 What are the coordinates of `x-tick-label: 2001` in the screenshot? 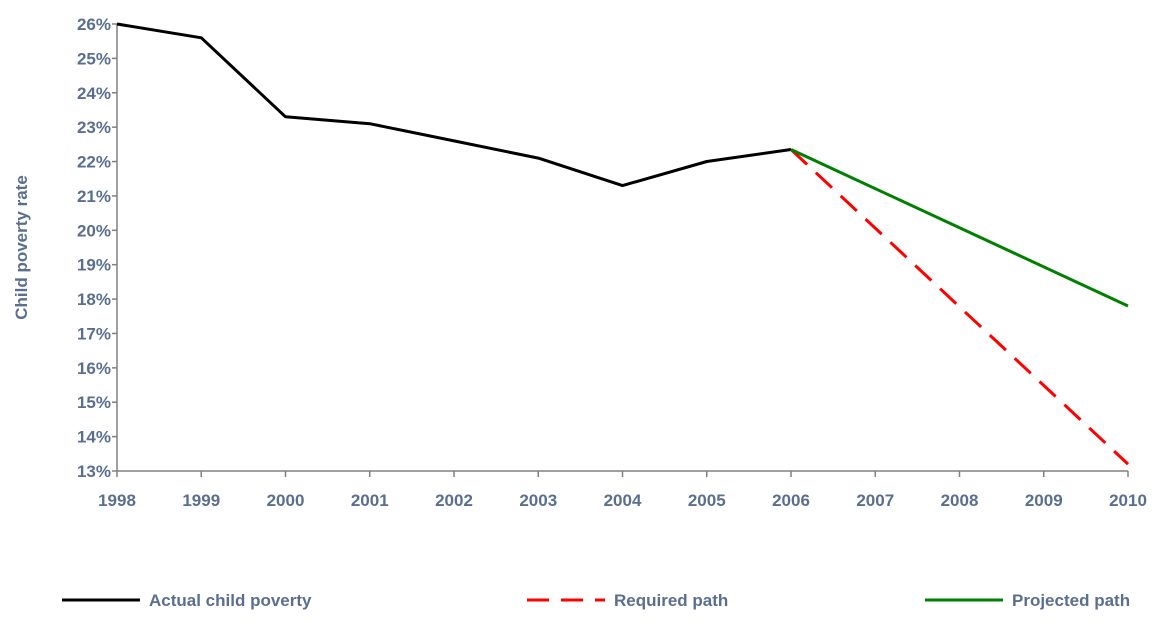 It's located at (370, 500).